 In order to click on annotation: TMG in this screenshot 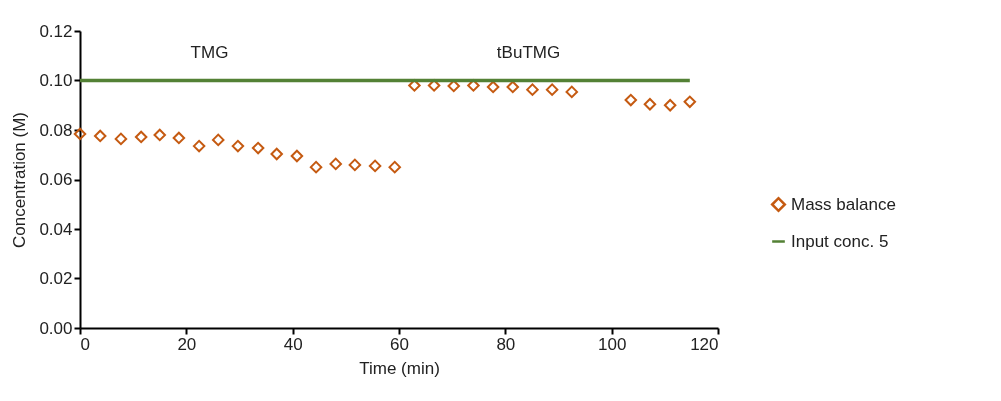, I will do `click(209, 52)`.